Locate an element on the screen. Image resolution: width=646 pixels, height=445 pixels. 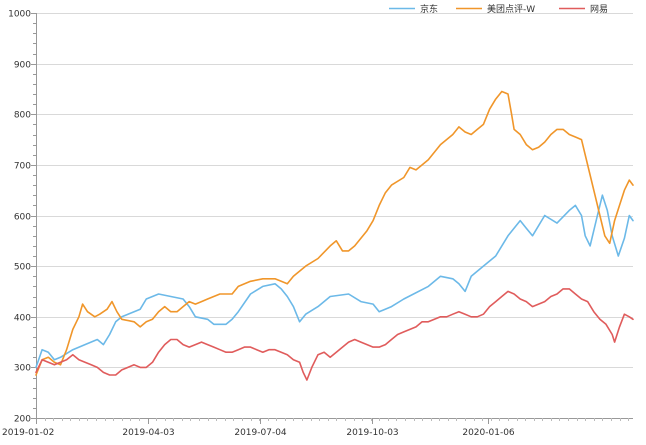
x-tick-label: 2019-01-02 is located at coordinates (28, 433).